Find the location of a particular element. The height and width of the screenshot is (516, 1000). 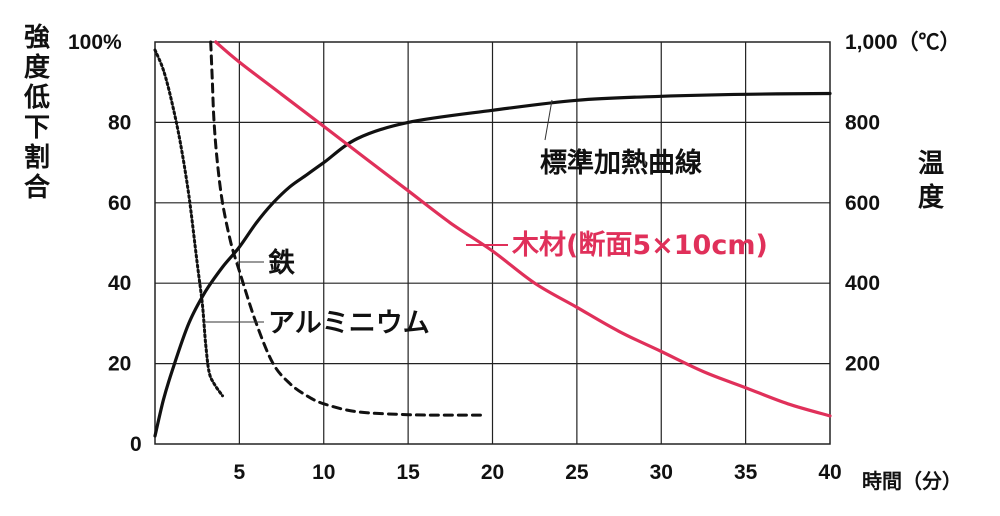

y-left-tick-label: 60 is located at coordinates (119, 203).